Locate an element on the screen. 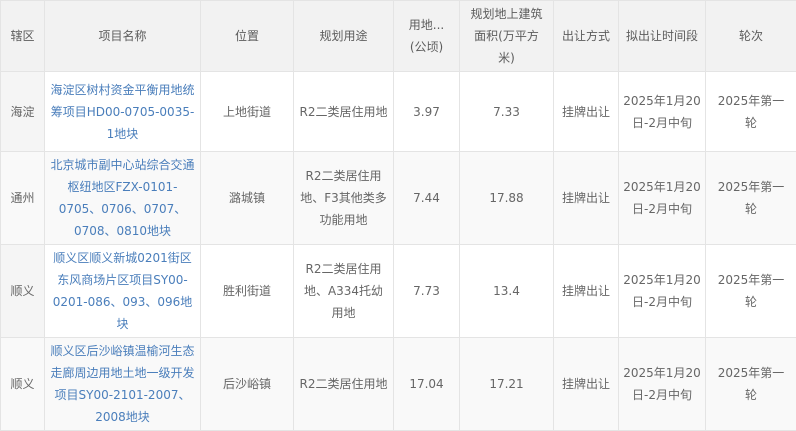  project-link: 海淀区树村资金平衡用地统筹项目HD00-0705-0035-1地块 is located at coordinates (122, 112).